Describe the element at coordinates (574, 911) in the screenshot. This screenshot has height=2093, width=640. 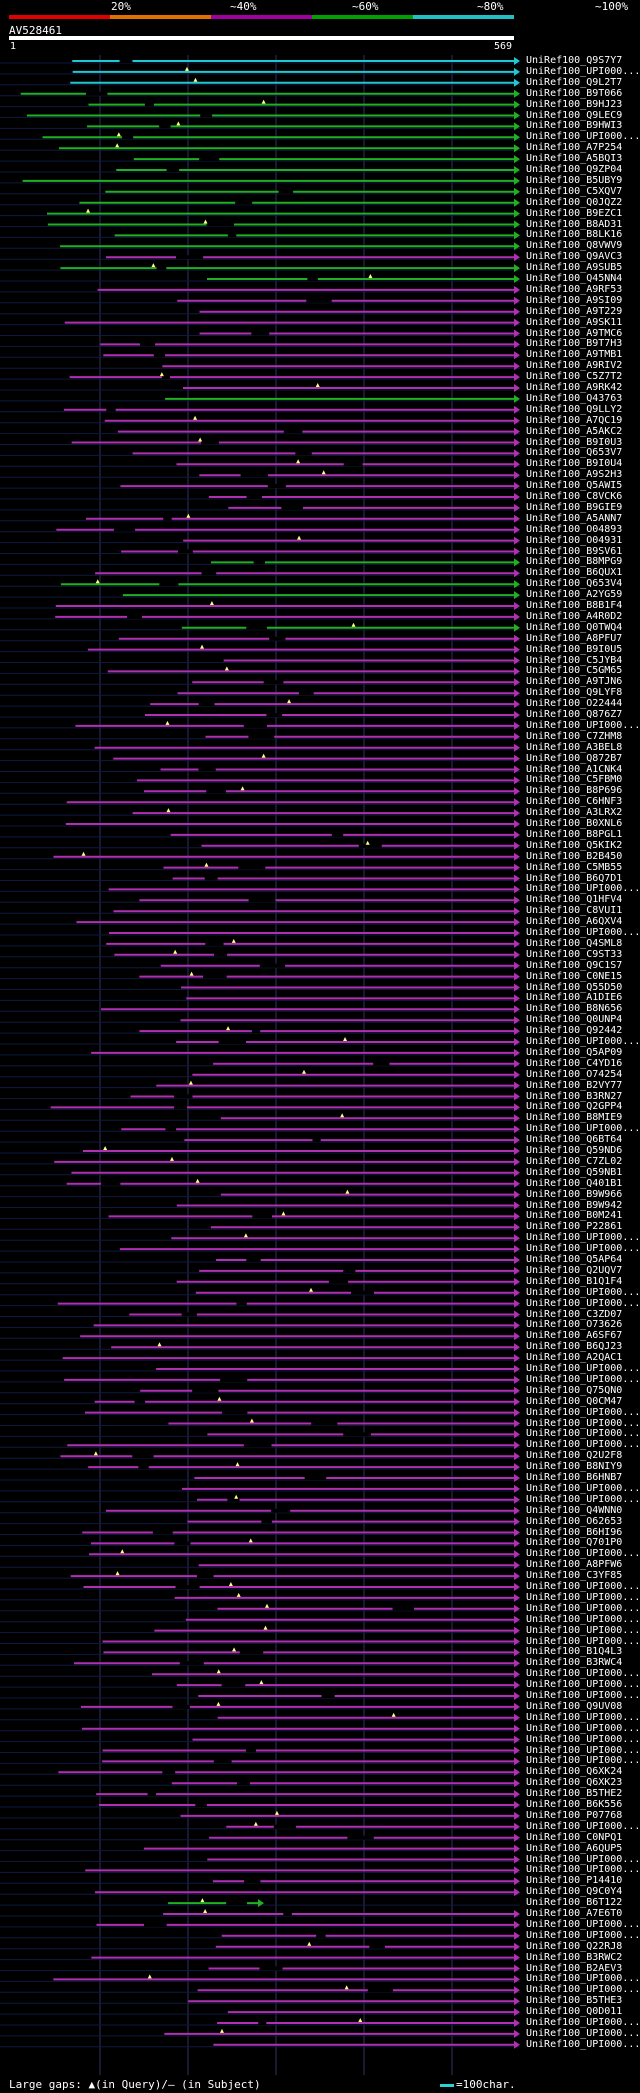
I see `hit-label: UniRef100_C8VUI1` at that location.